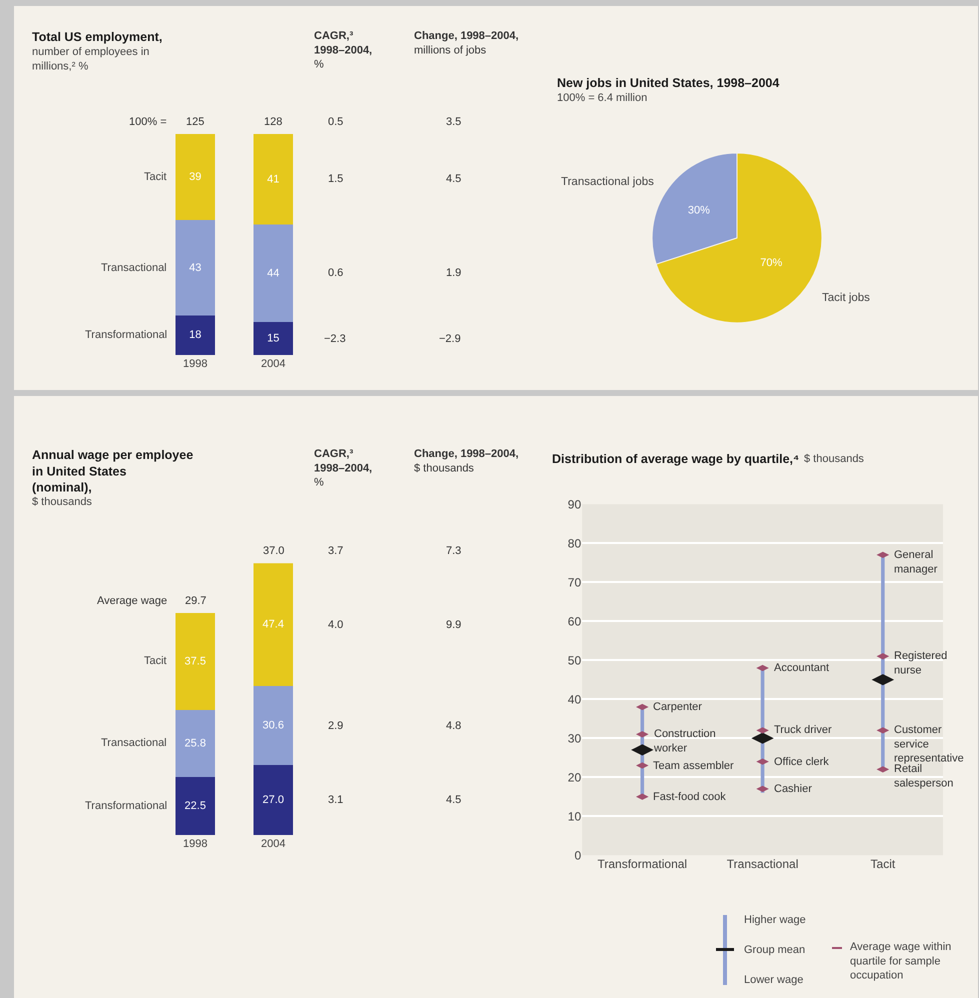 Image resolution: width=979 pixels, height=998 pixels. I want to click on chart-title: Distribution of average wage by quartile,⁴, so click(676, 459).